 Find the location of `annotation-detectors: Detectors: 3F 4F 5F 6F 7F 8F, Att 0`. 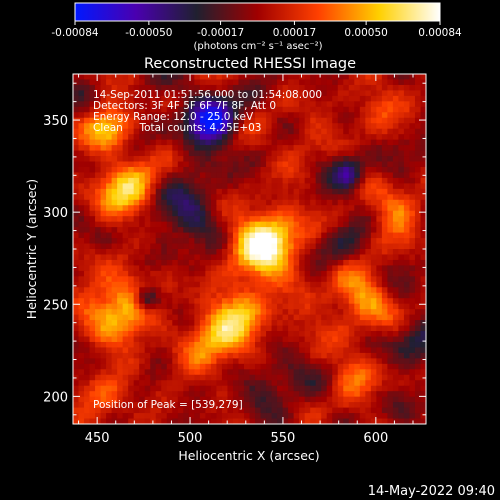

annotation-detectors: Detectors: 3F 4F 5F 6F 7F 8F, Att 0 is located at coordinates (184, 106).